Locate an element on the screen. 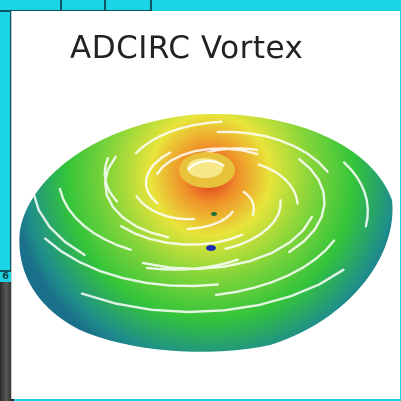 The height and width of the screenshot is (401, 401). vortex-eye is located at coordinates (207, 170).